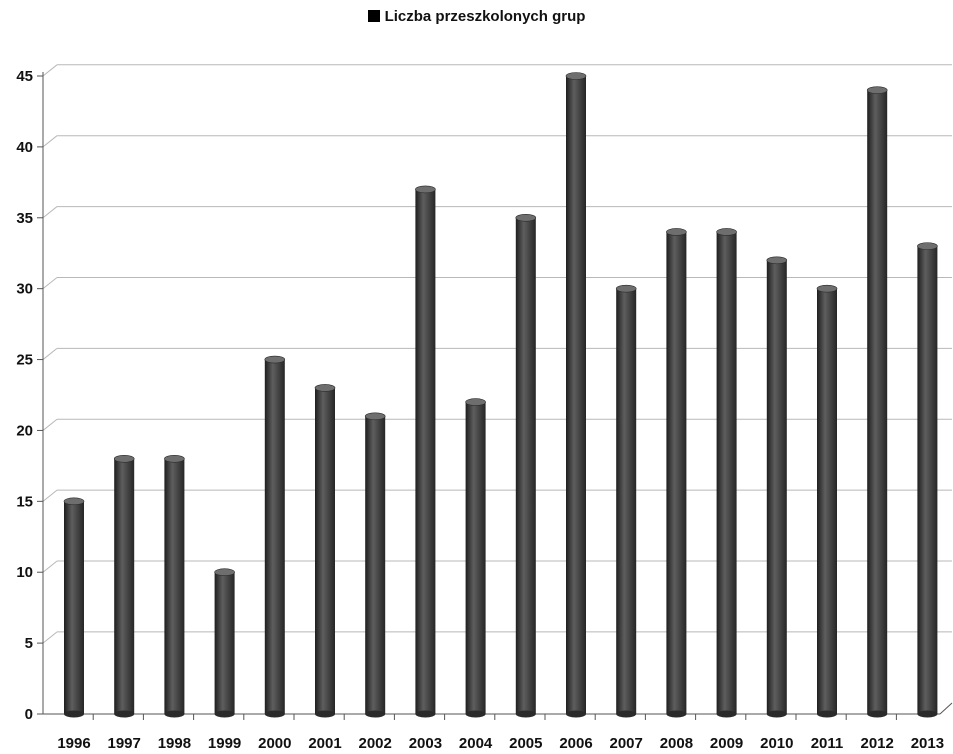 This screenshot has height=754, width=953. What do you see at coordinates (124, 743) in the screenshot?
I see `x-tick-label: 1997` at bounding box center [124, 743].